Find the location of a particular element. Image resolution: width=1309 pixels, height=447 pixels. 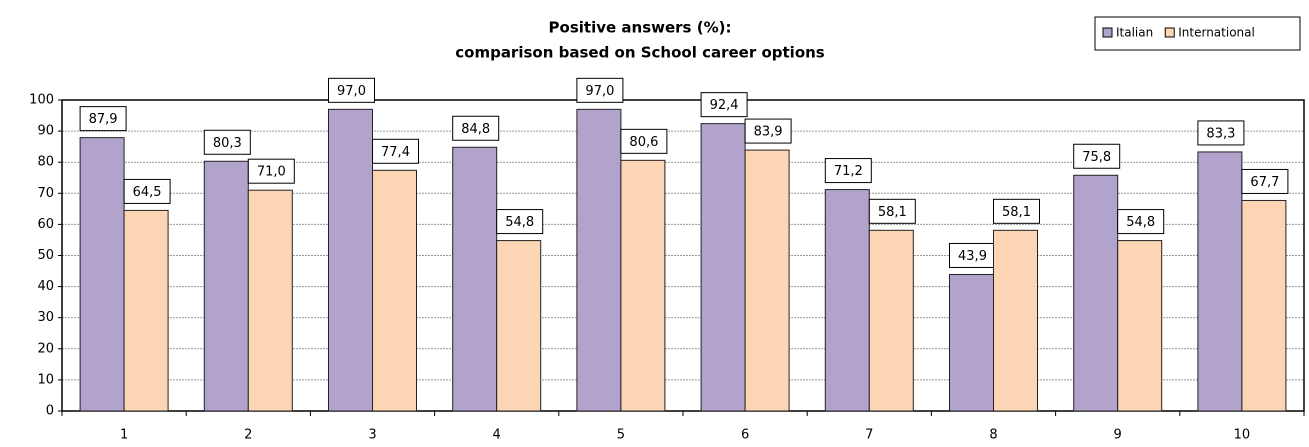

data-label: 80,3 is located at coordinates (227, 143).